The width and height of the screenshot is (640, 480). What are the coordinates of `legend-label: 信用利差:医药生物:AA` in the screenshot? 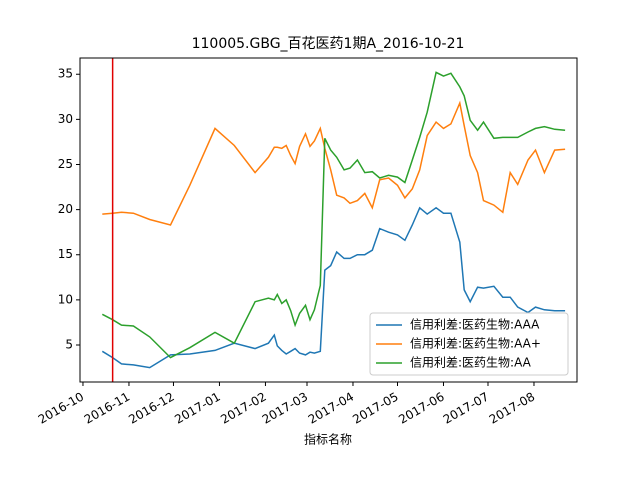 It's located at (471, 363).